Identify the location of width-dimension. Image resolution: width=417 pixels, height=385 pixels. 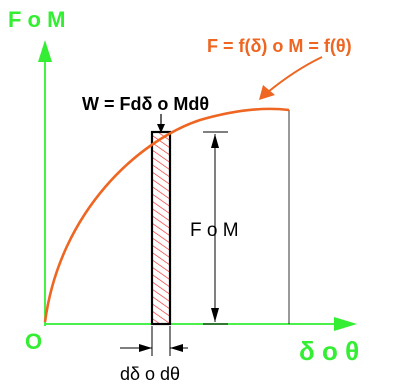
(154, 341).